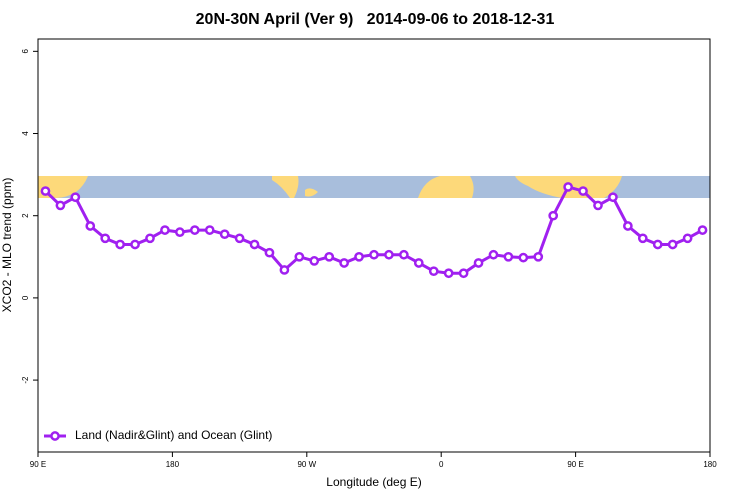 Image resolution: width=750 pixels, height=500 pixels. I want to click on y-tick-label: 6, so click(25, 51).